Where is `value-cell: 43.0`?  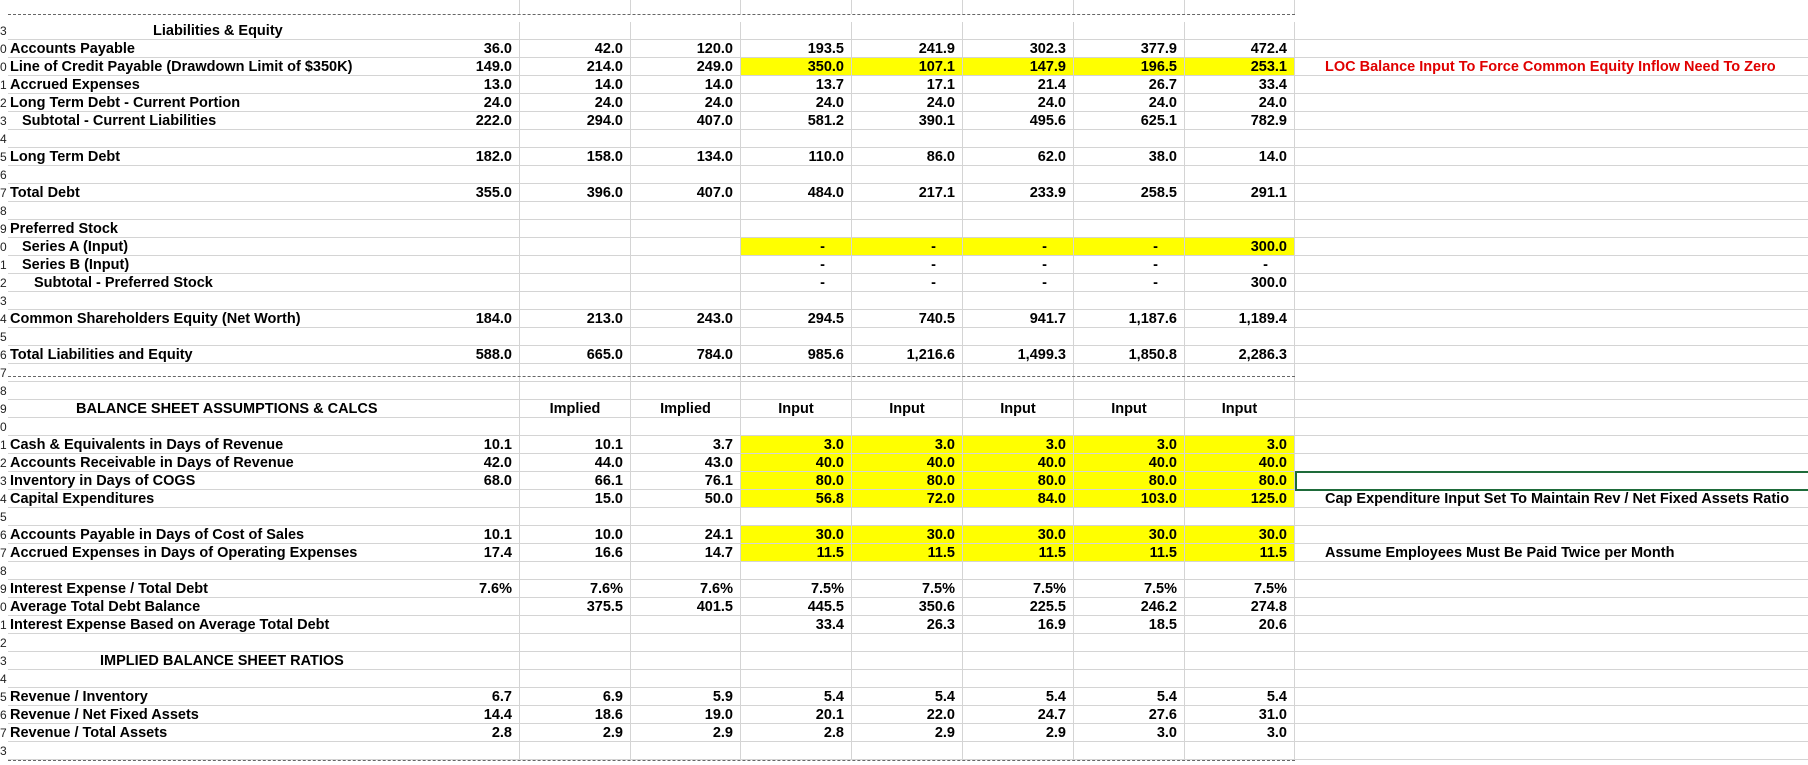 value-cell: 43.0 is located at coordinates (686, 463).